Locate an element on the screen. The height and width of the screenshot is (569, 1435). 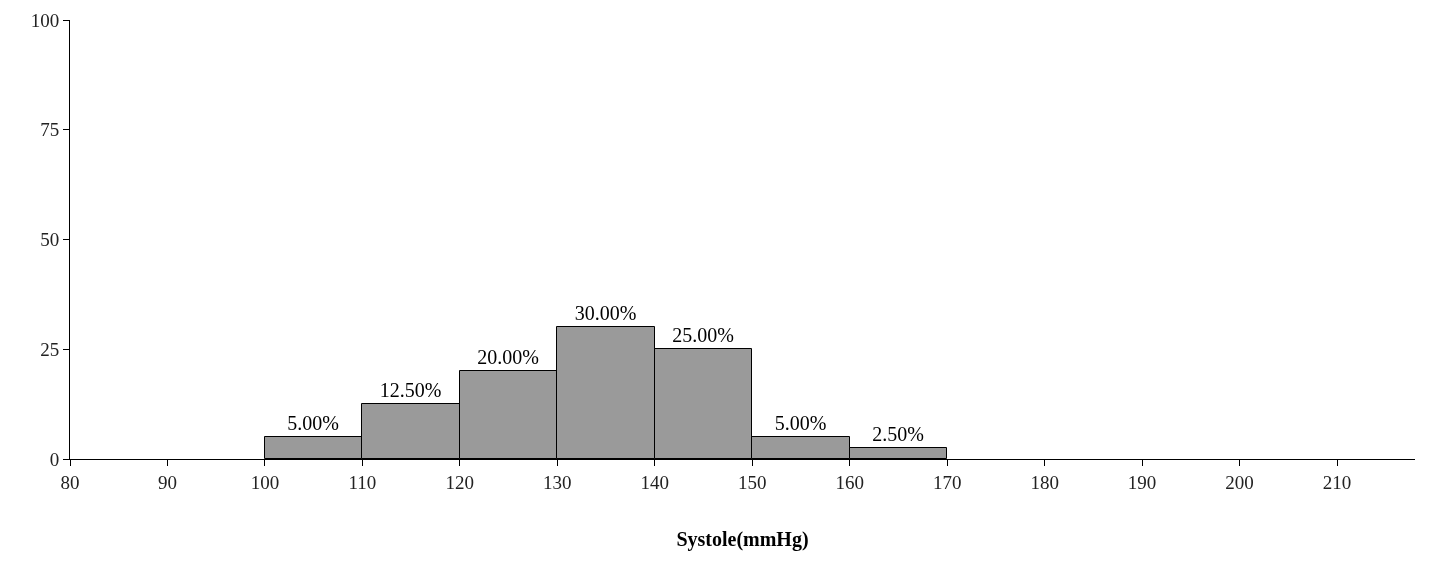
x-tick-label: 160 is located at coordinates (849, 482).